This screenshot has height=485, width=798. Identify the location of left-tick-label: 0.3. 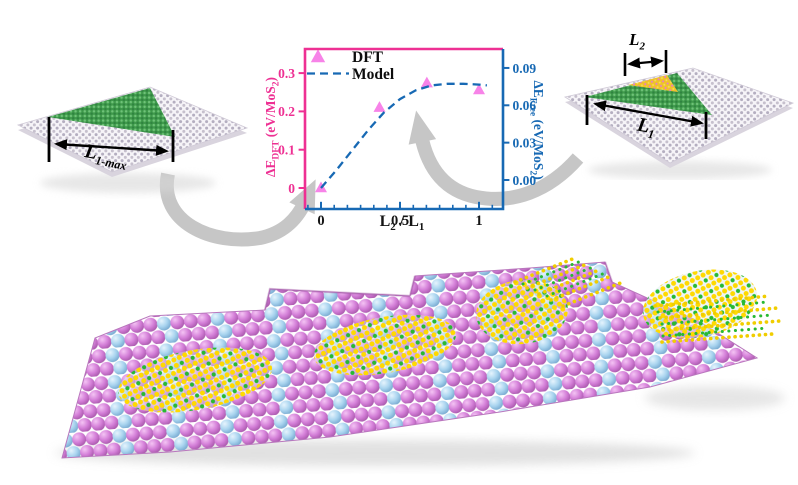
(286, 73).